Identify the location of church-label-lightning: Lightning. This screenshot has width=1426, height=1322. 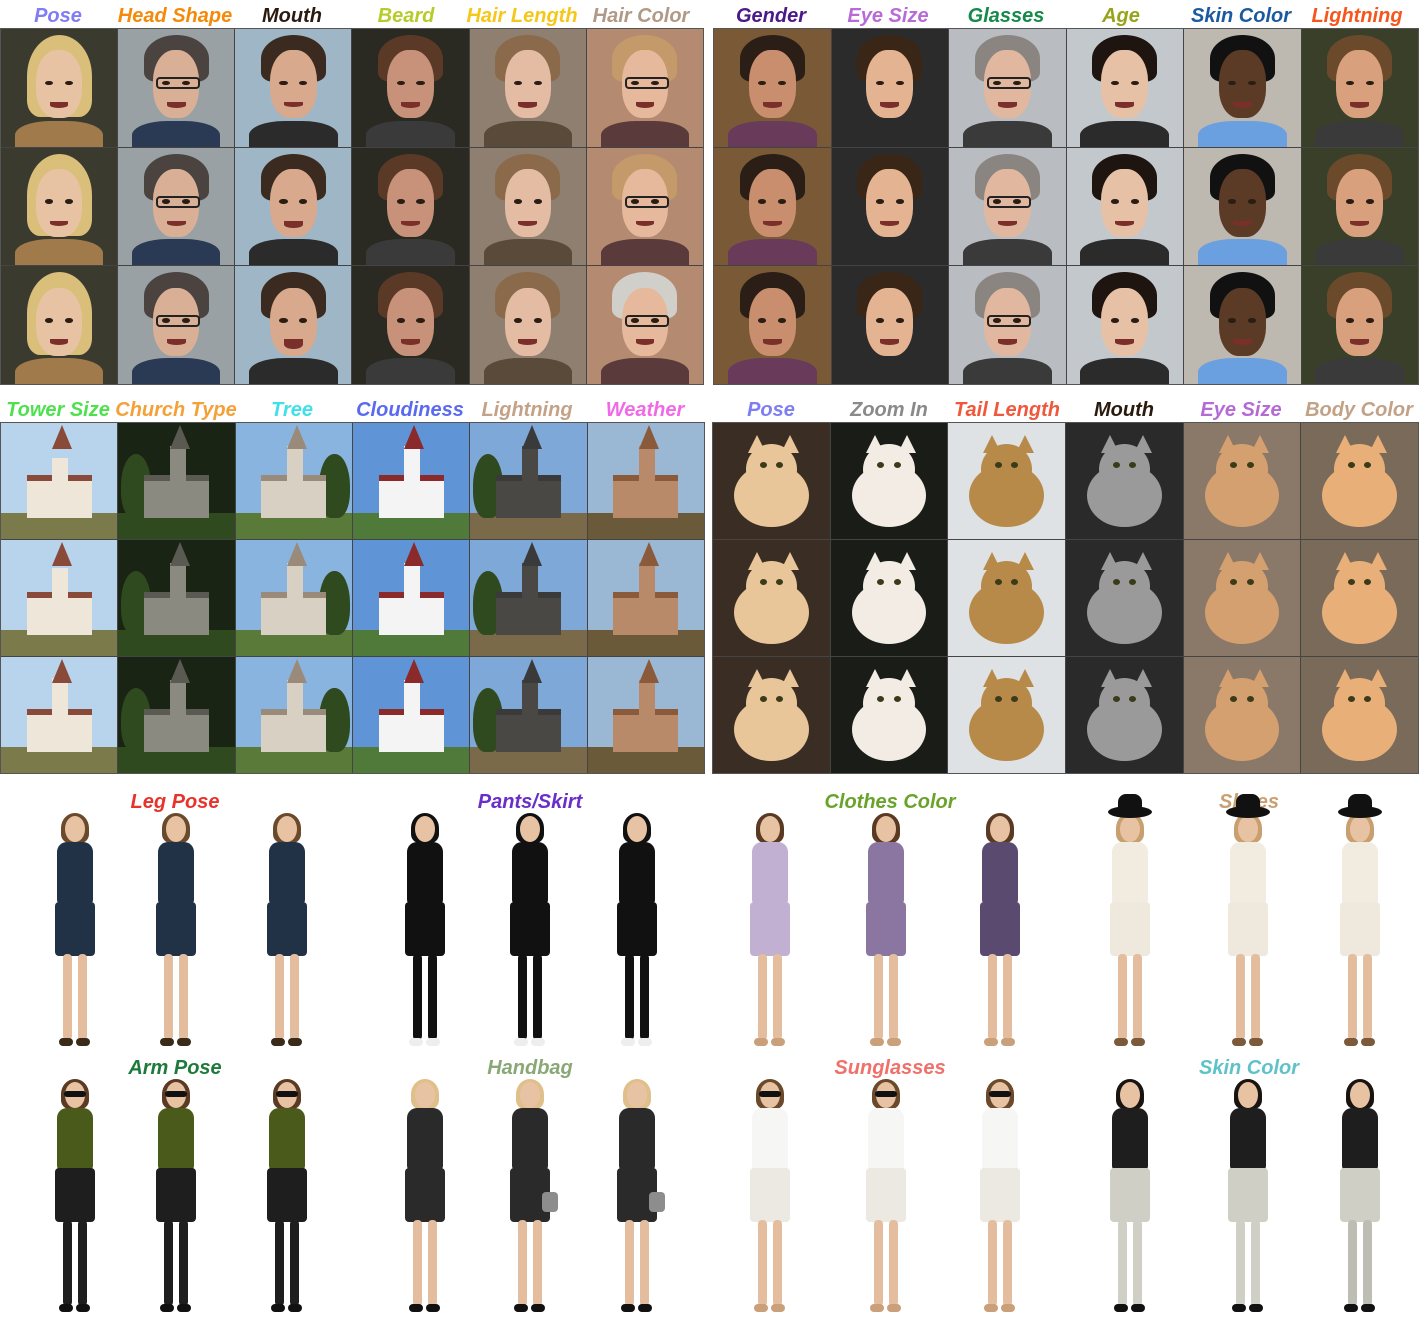
(527, 410).